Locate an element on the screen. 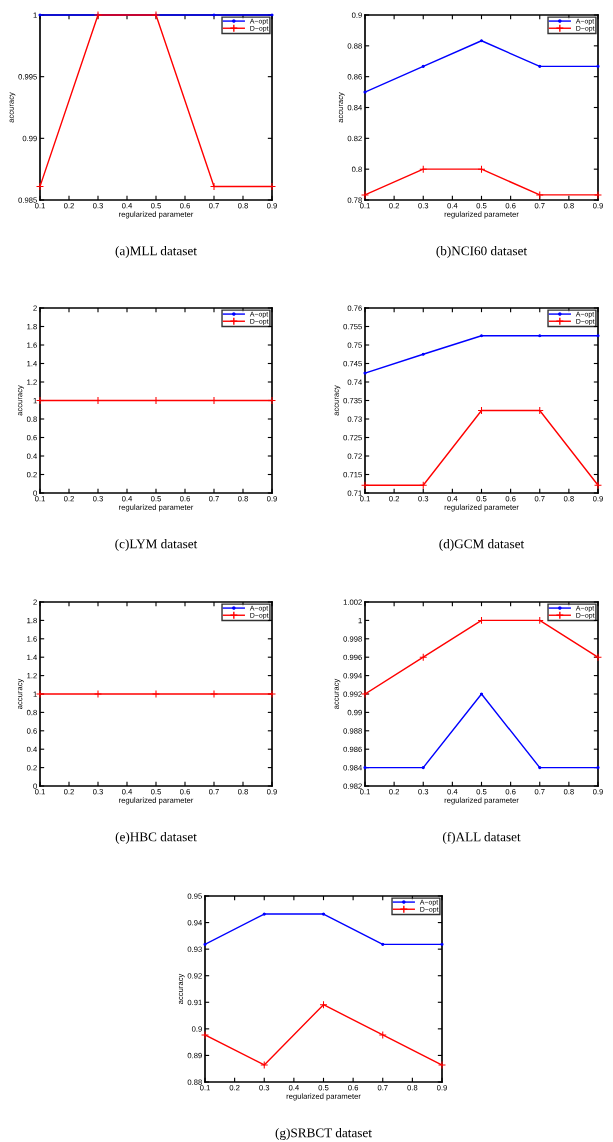 This screenshot has height=1142, width=613. text: (f)ALL dataset is located at coordinates (481, 838).